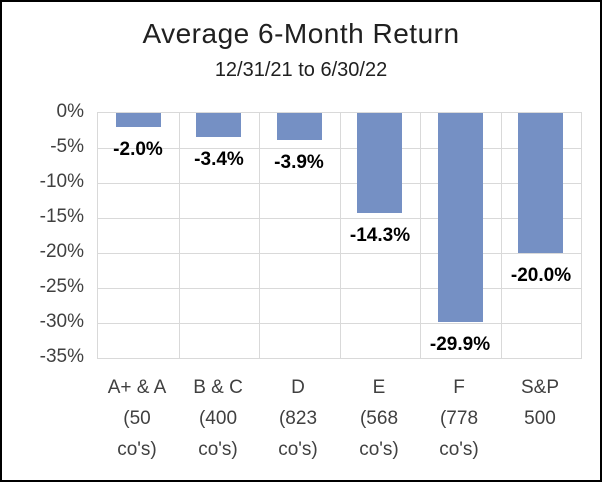 The width and height of the screenshot is (602, 482). Describe the element at coordinates (380, 235) in the screenshot. I see `data-label-4: -14.3%` at that location.